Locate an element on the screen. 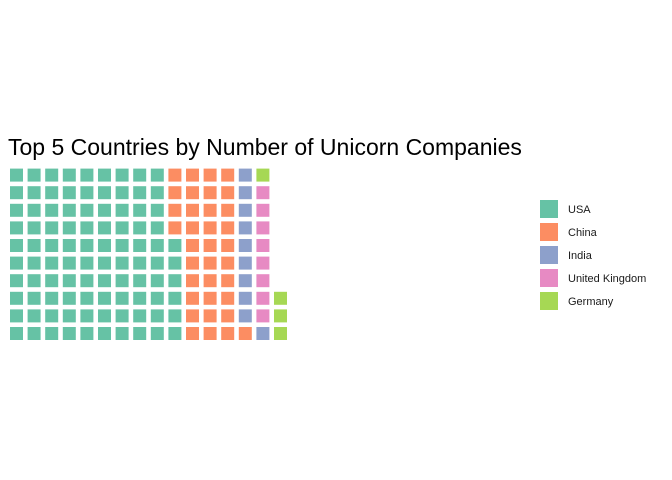 This screenshot has height=480, width=672. legend-label-germany: Germany is located at coordinates (591, 302).